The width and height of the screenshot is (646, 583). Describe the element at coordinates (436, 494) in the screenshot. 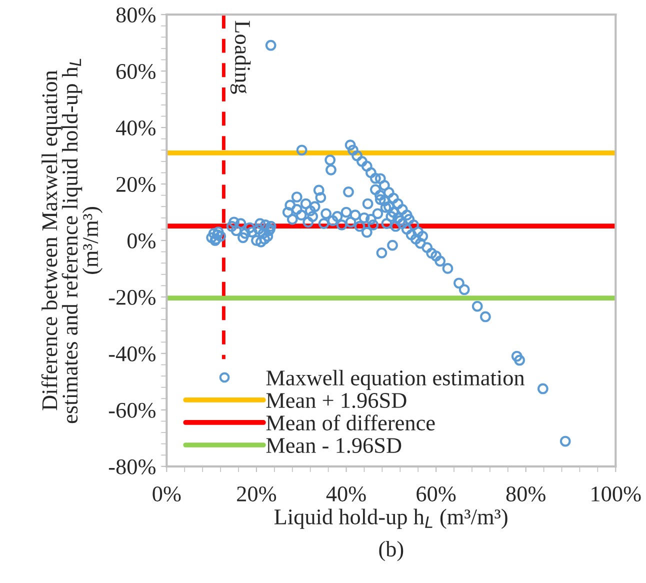

I see `x-tick-label: 60%` at that location.